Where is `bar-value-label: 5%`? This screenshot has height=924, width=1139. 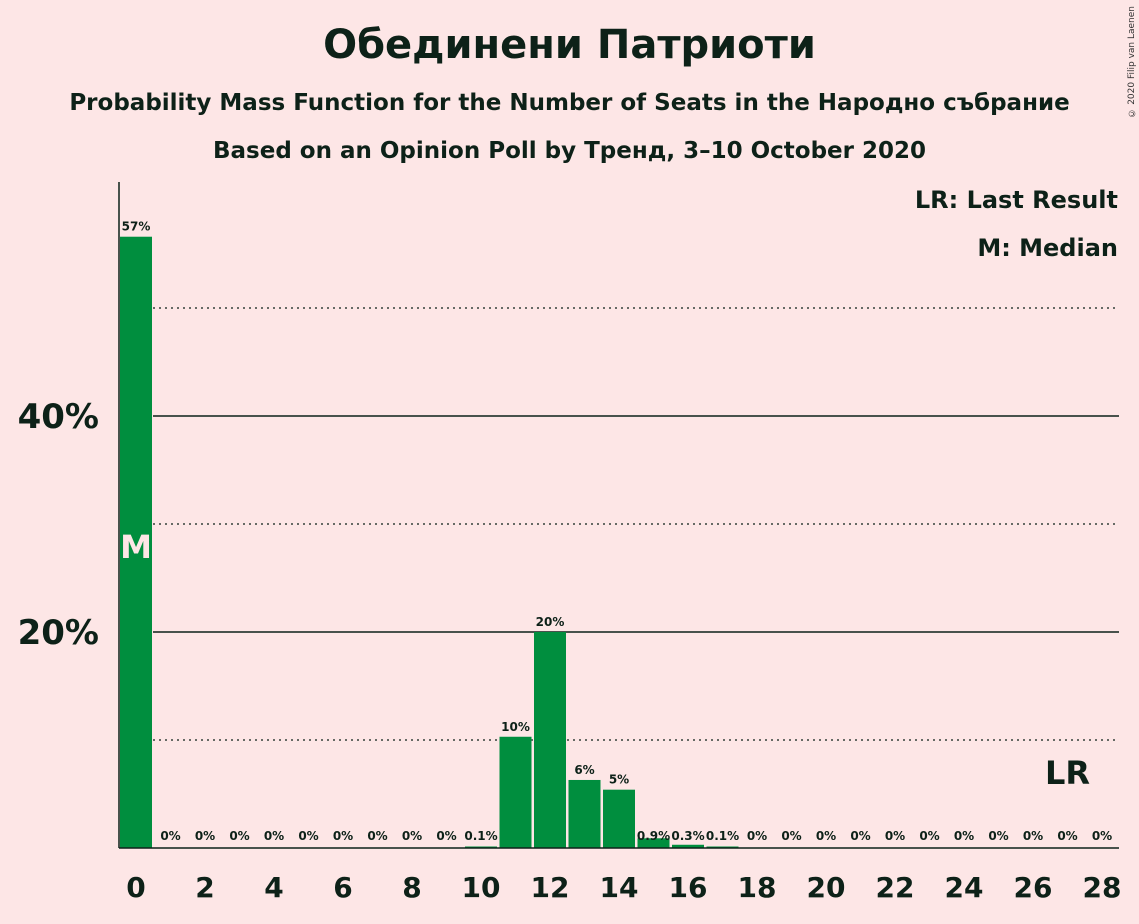 bar-value-label: 5% is located at coordinates (619, 780).